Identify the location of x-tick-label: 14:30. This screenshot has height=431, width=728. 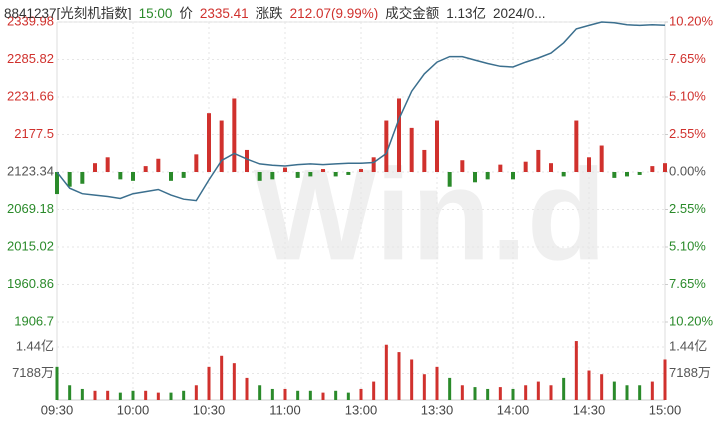
(589, 409).